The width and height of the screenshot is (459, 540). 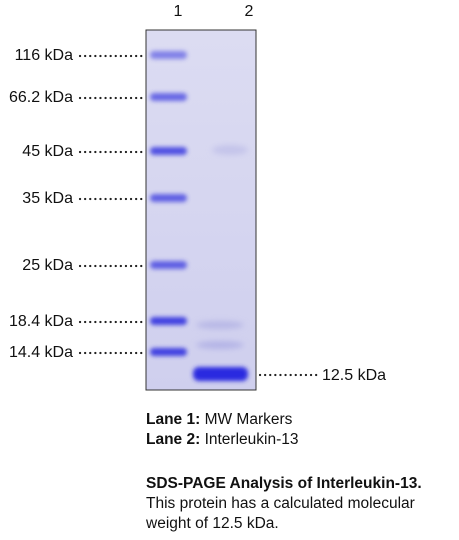 What do you see at coordinates (41, 352) in the screenshot?
I see `marker-label: 14.4 kDa` at bounding box center [41, 352].